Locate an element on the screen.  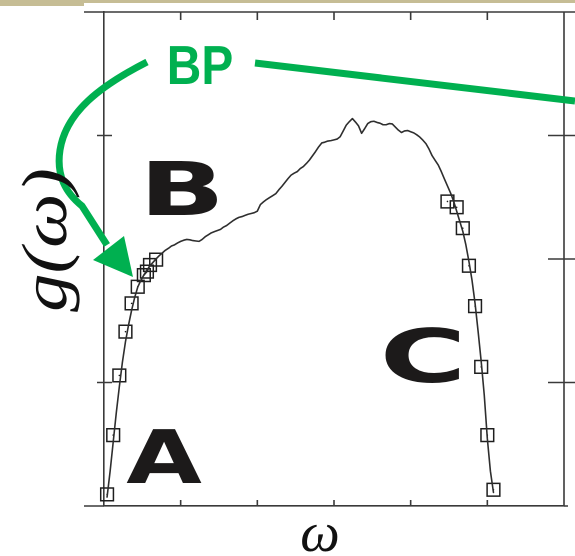
y-axis-title: g(ω) is located at coordinates (45, 240).